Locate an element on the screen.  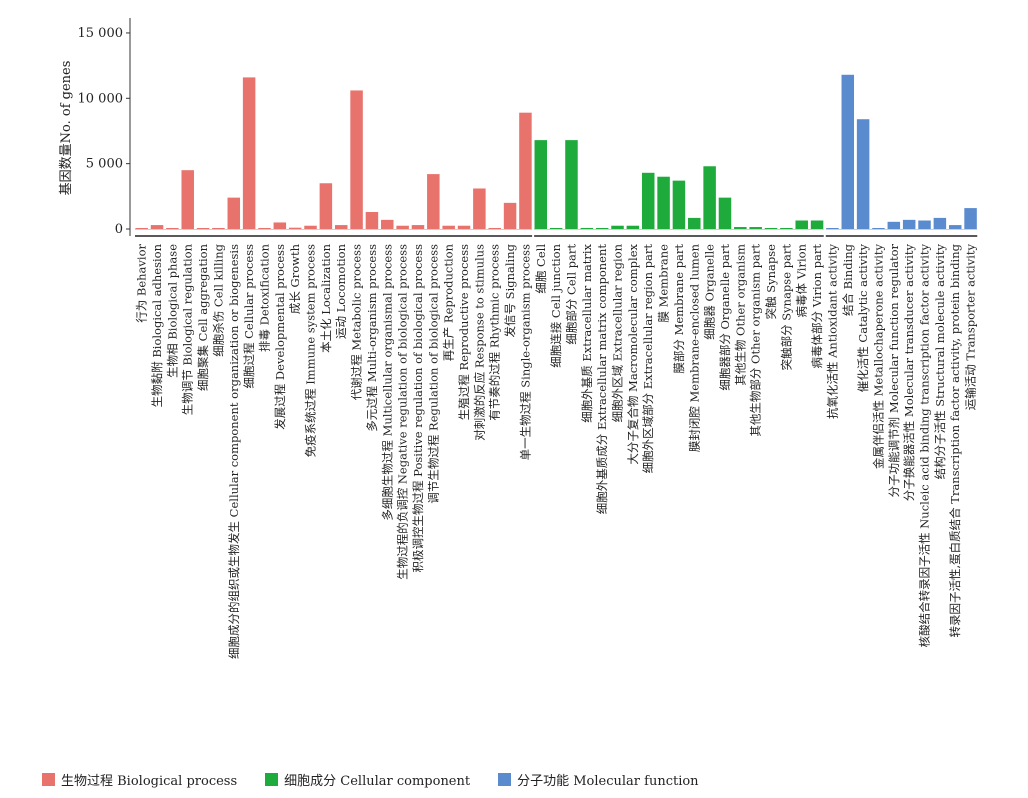
x-category-label: 膜封闭腔 Membrane-enclosed lumen is located at coordinates (694, 347).